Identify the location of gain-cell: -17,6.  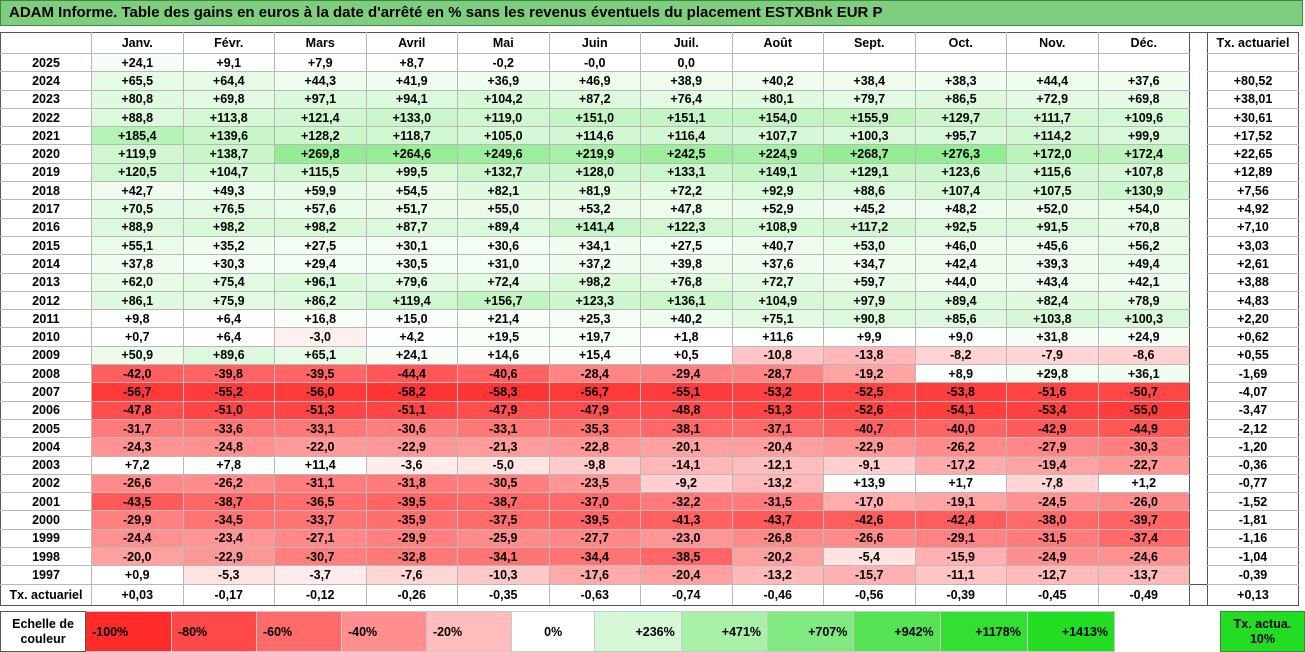
(594, 575).